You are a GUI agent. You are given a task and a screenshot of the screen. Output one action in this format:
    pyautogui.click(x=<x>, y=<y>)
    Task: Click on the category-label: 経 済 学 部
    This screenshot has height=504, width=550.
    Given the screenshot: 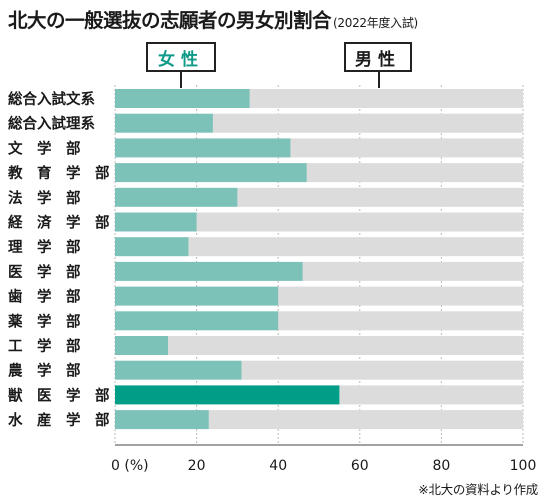 What is the action you would take?
    pyautogui.click(x=59, y=223)
    